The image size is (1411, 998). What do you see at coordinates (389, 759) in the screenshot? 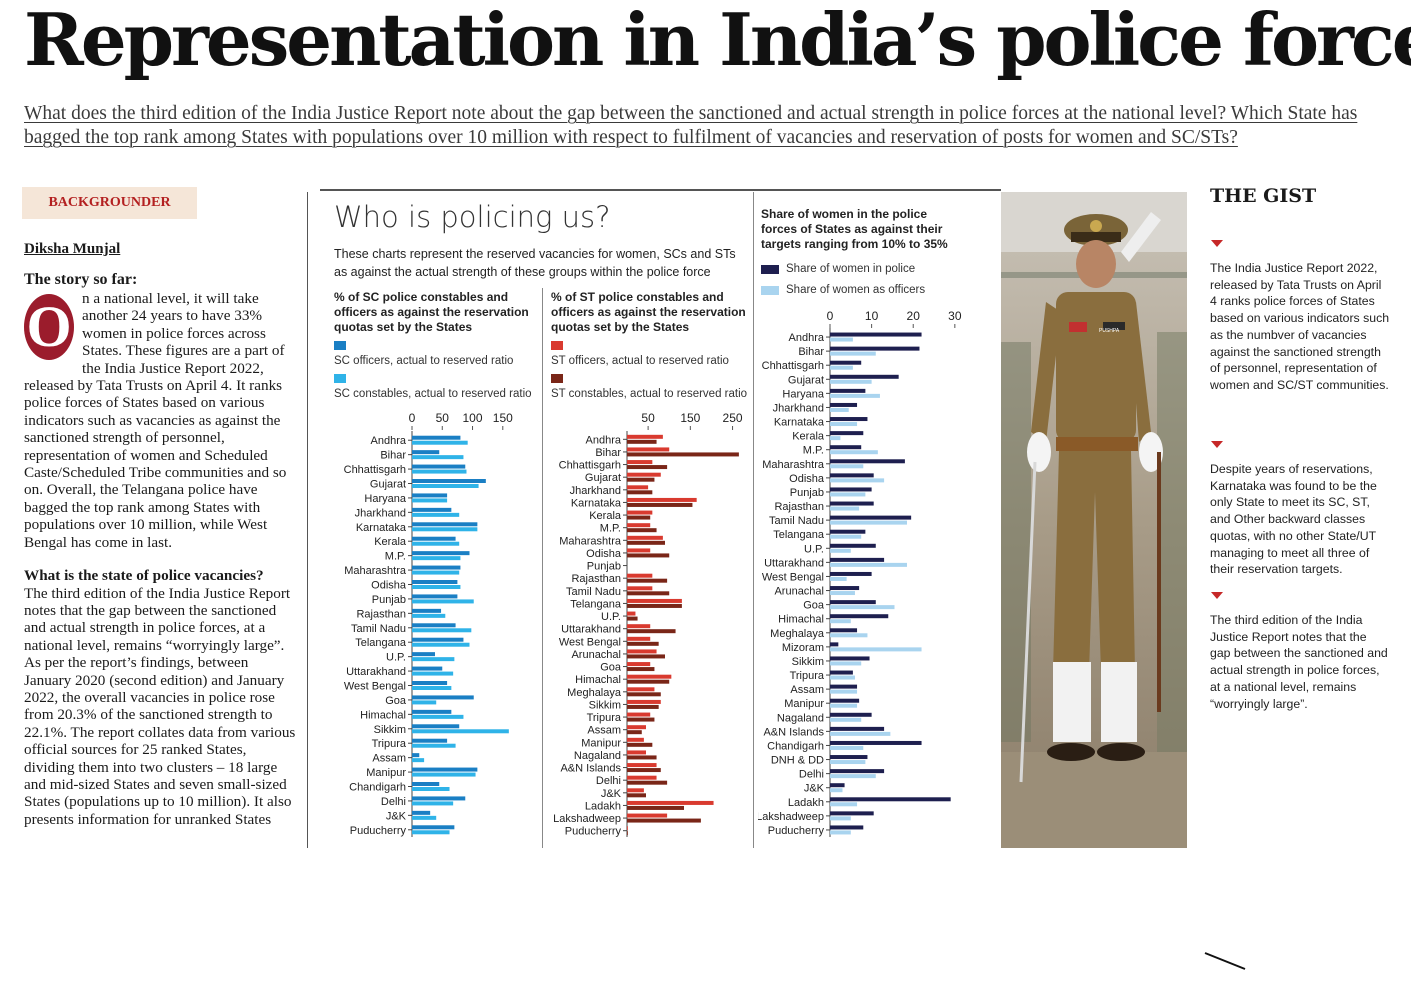
I see `chart-sc-label-22: Assam` at bounding box center [389, 759].